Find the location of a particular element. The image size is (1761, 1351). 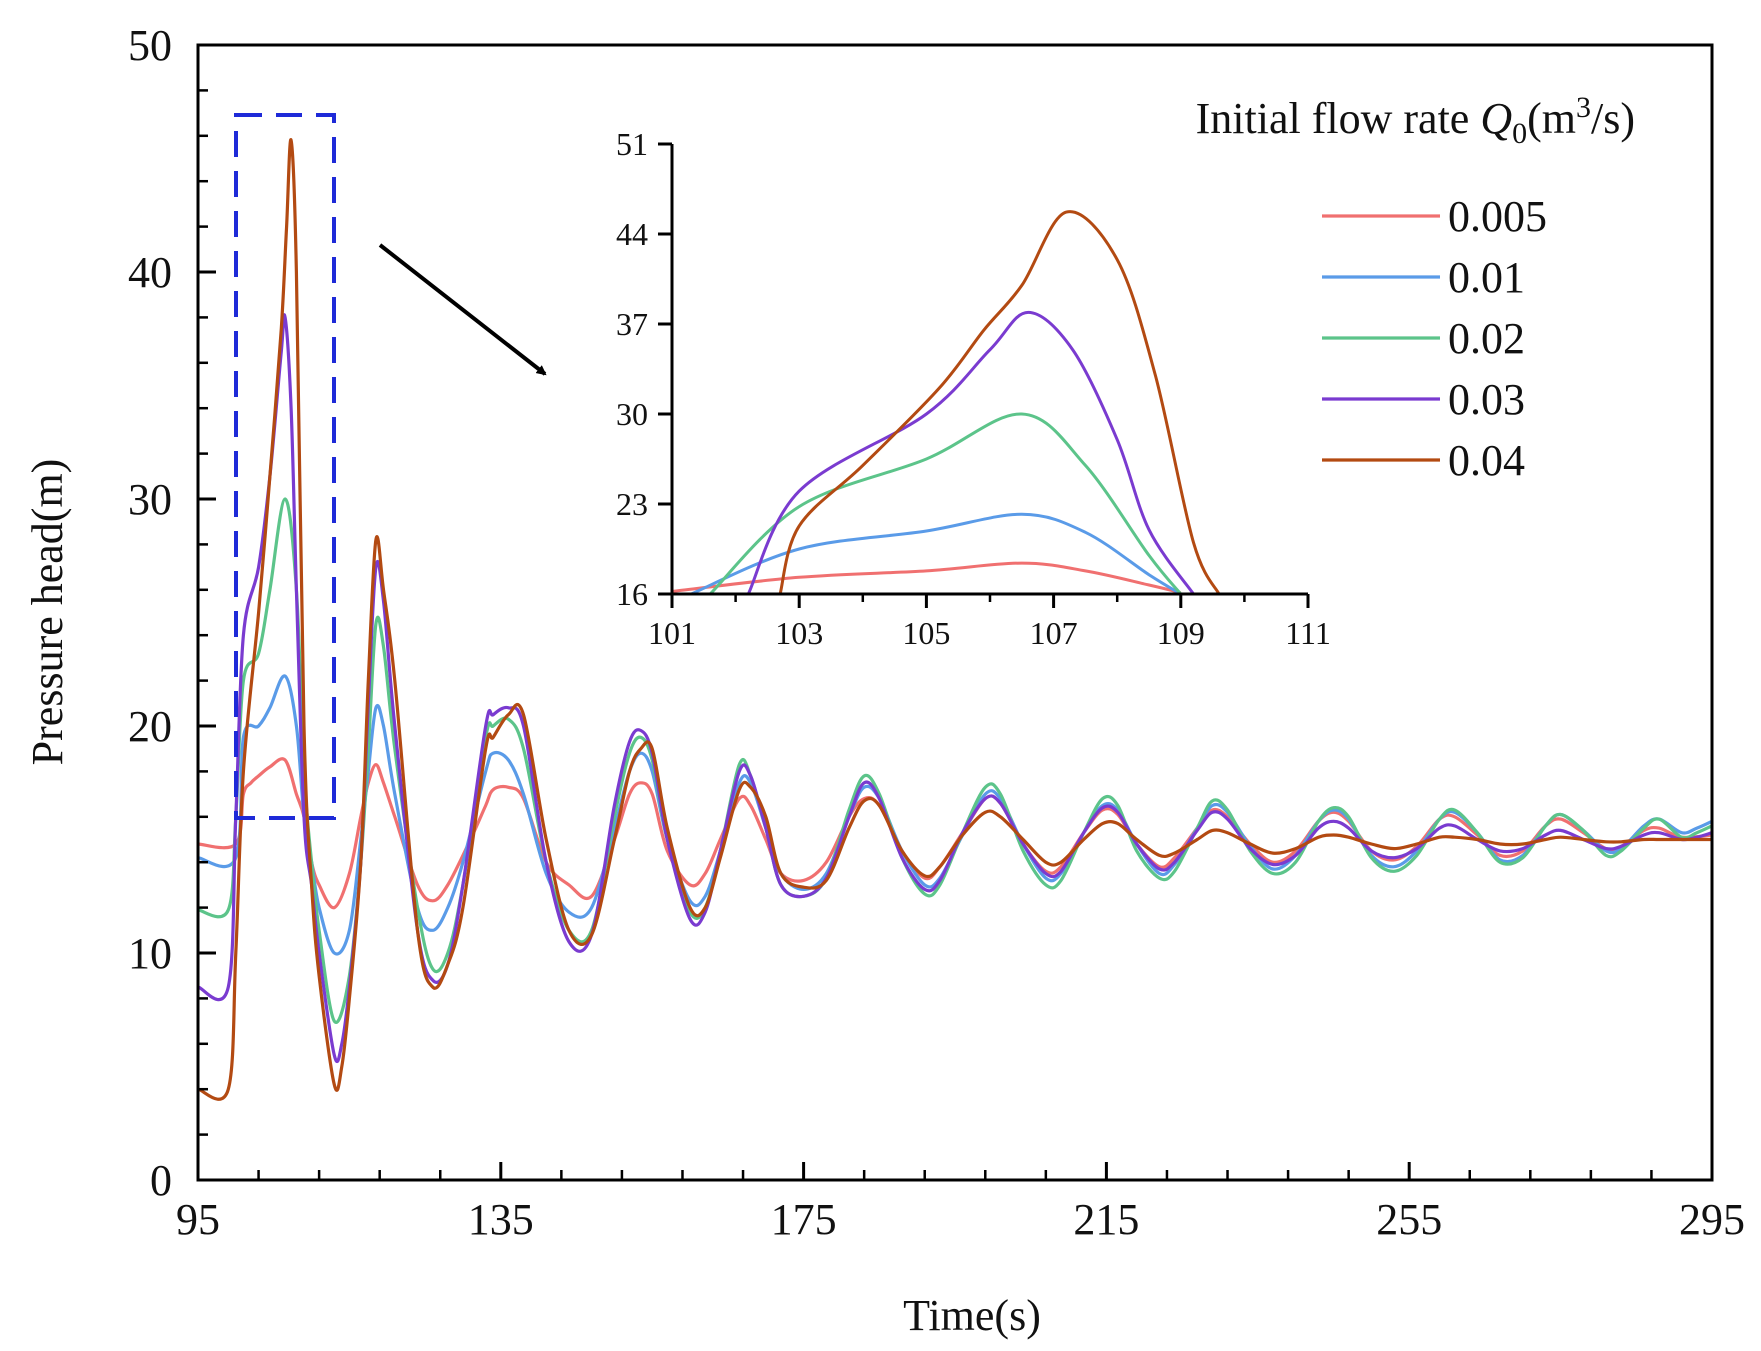

inset-series-line-0.03 is located at coordinates (970, 452).